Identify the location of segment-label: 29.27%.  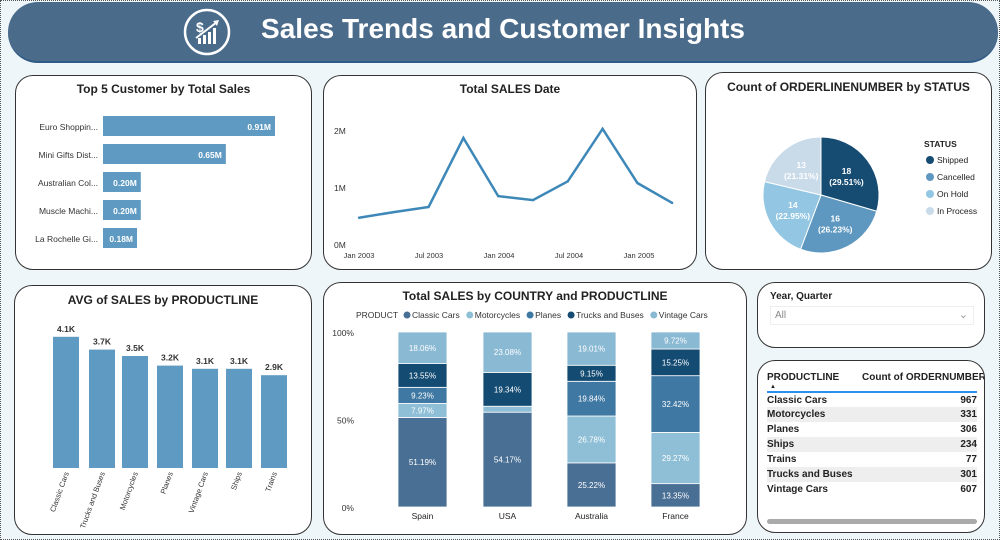
(675, 458).